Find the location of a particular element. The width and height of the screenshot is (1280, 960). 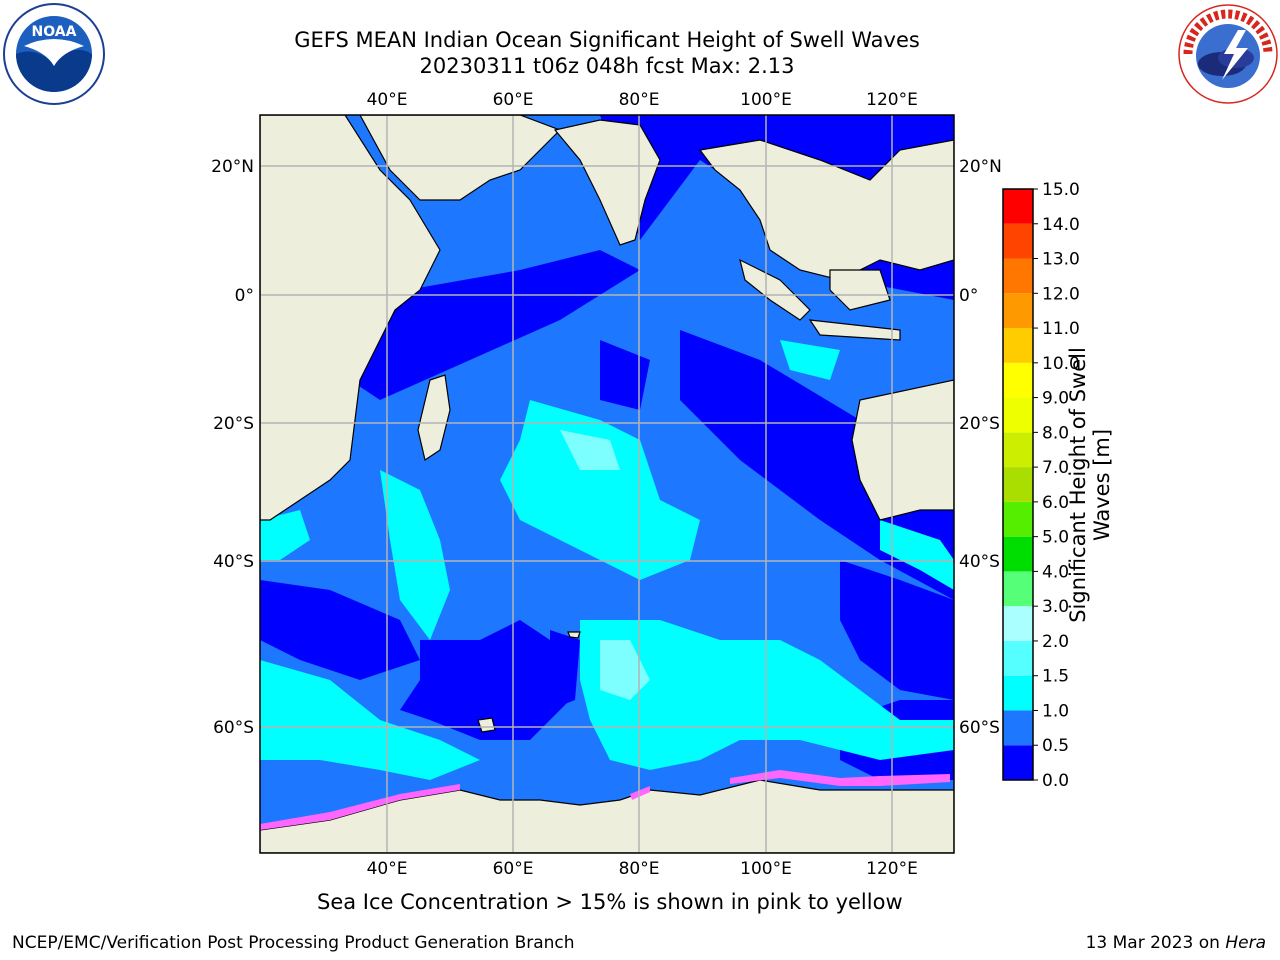

lat-ticks-left: 20°N 0° 20°S 40°S 60°S is located at coordinates (232, 447).